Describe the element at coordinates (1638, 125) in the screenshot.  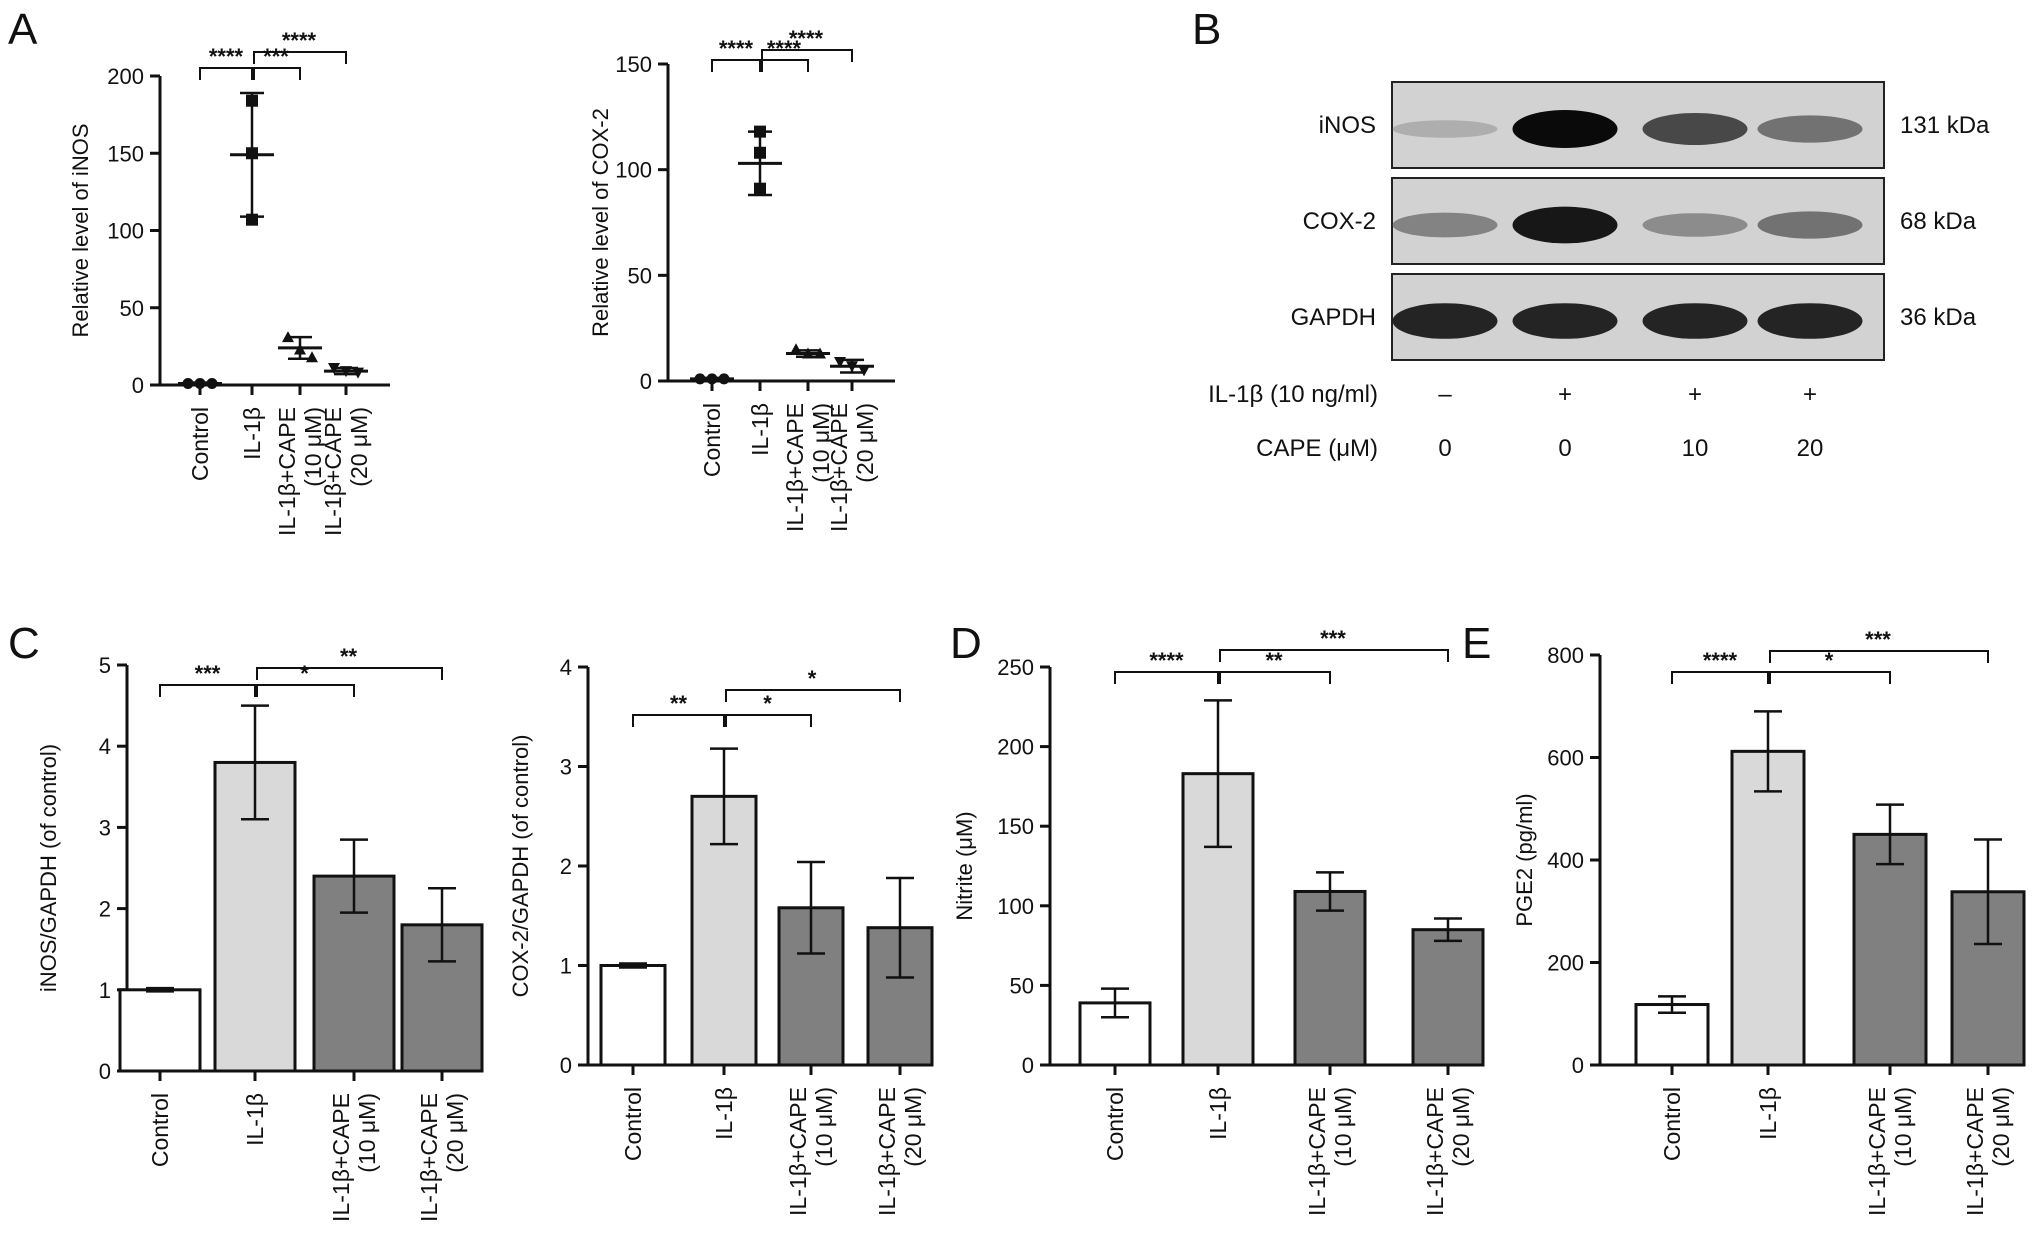
I see `blot-strip` at that location.